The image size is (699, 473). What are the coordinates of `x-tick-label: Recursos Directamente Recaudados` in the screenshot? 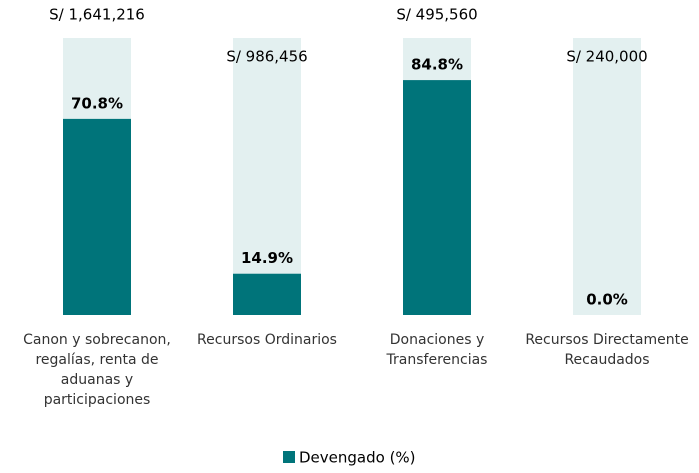 It's located at (607, 350).